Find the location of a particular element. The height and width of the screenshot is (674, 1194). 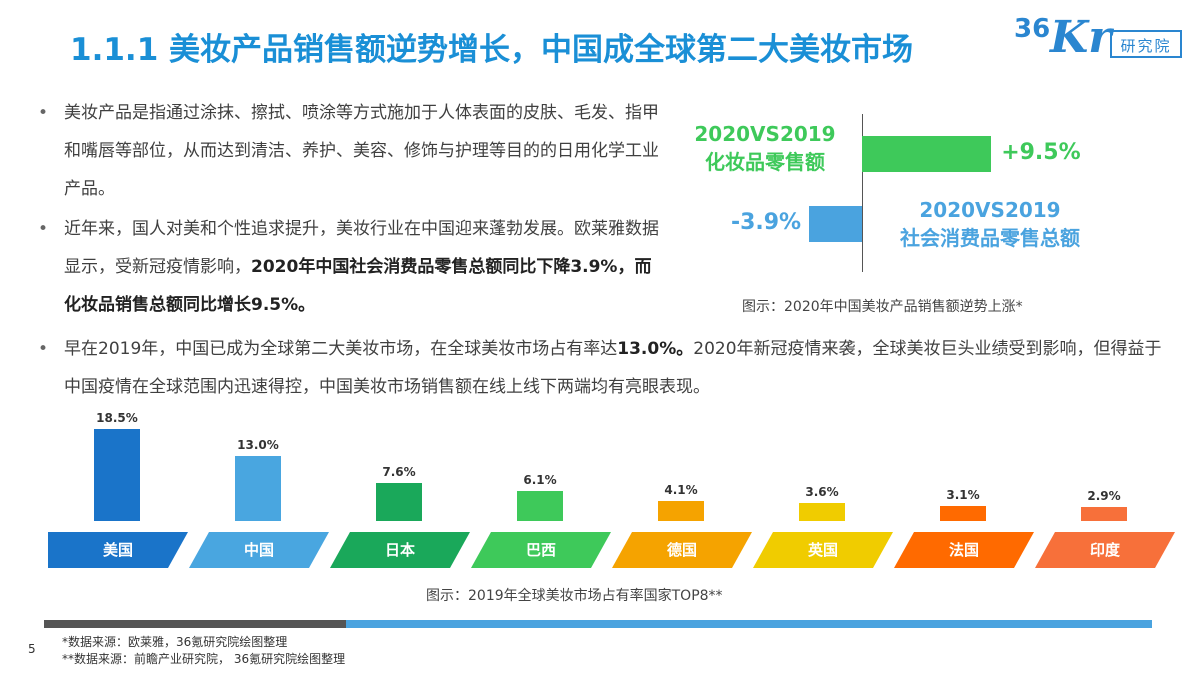

share-value-label-1: 13.0% is located at coordinates (258, 445).